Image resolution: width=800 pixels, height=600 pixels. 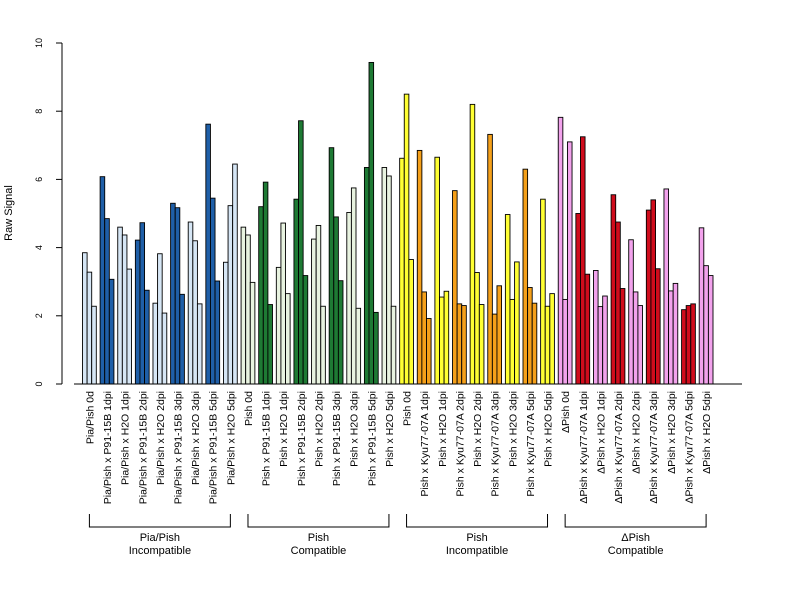 I want to click on x-tick-label: ΔPish x Kyu77-07A 3dpi, so click(x=654, y=447).